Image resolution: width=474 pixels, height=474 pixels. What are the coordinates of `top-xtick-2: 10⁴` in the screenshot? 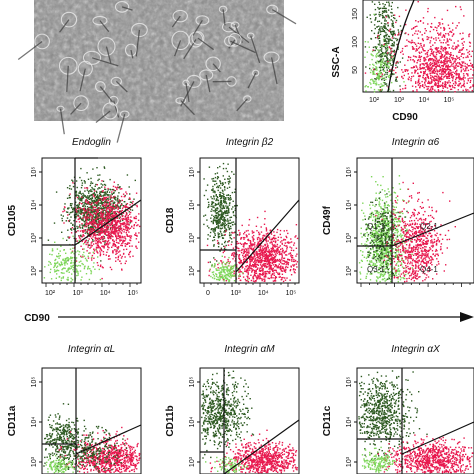 It's located at (424, 100).